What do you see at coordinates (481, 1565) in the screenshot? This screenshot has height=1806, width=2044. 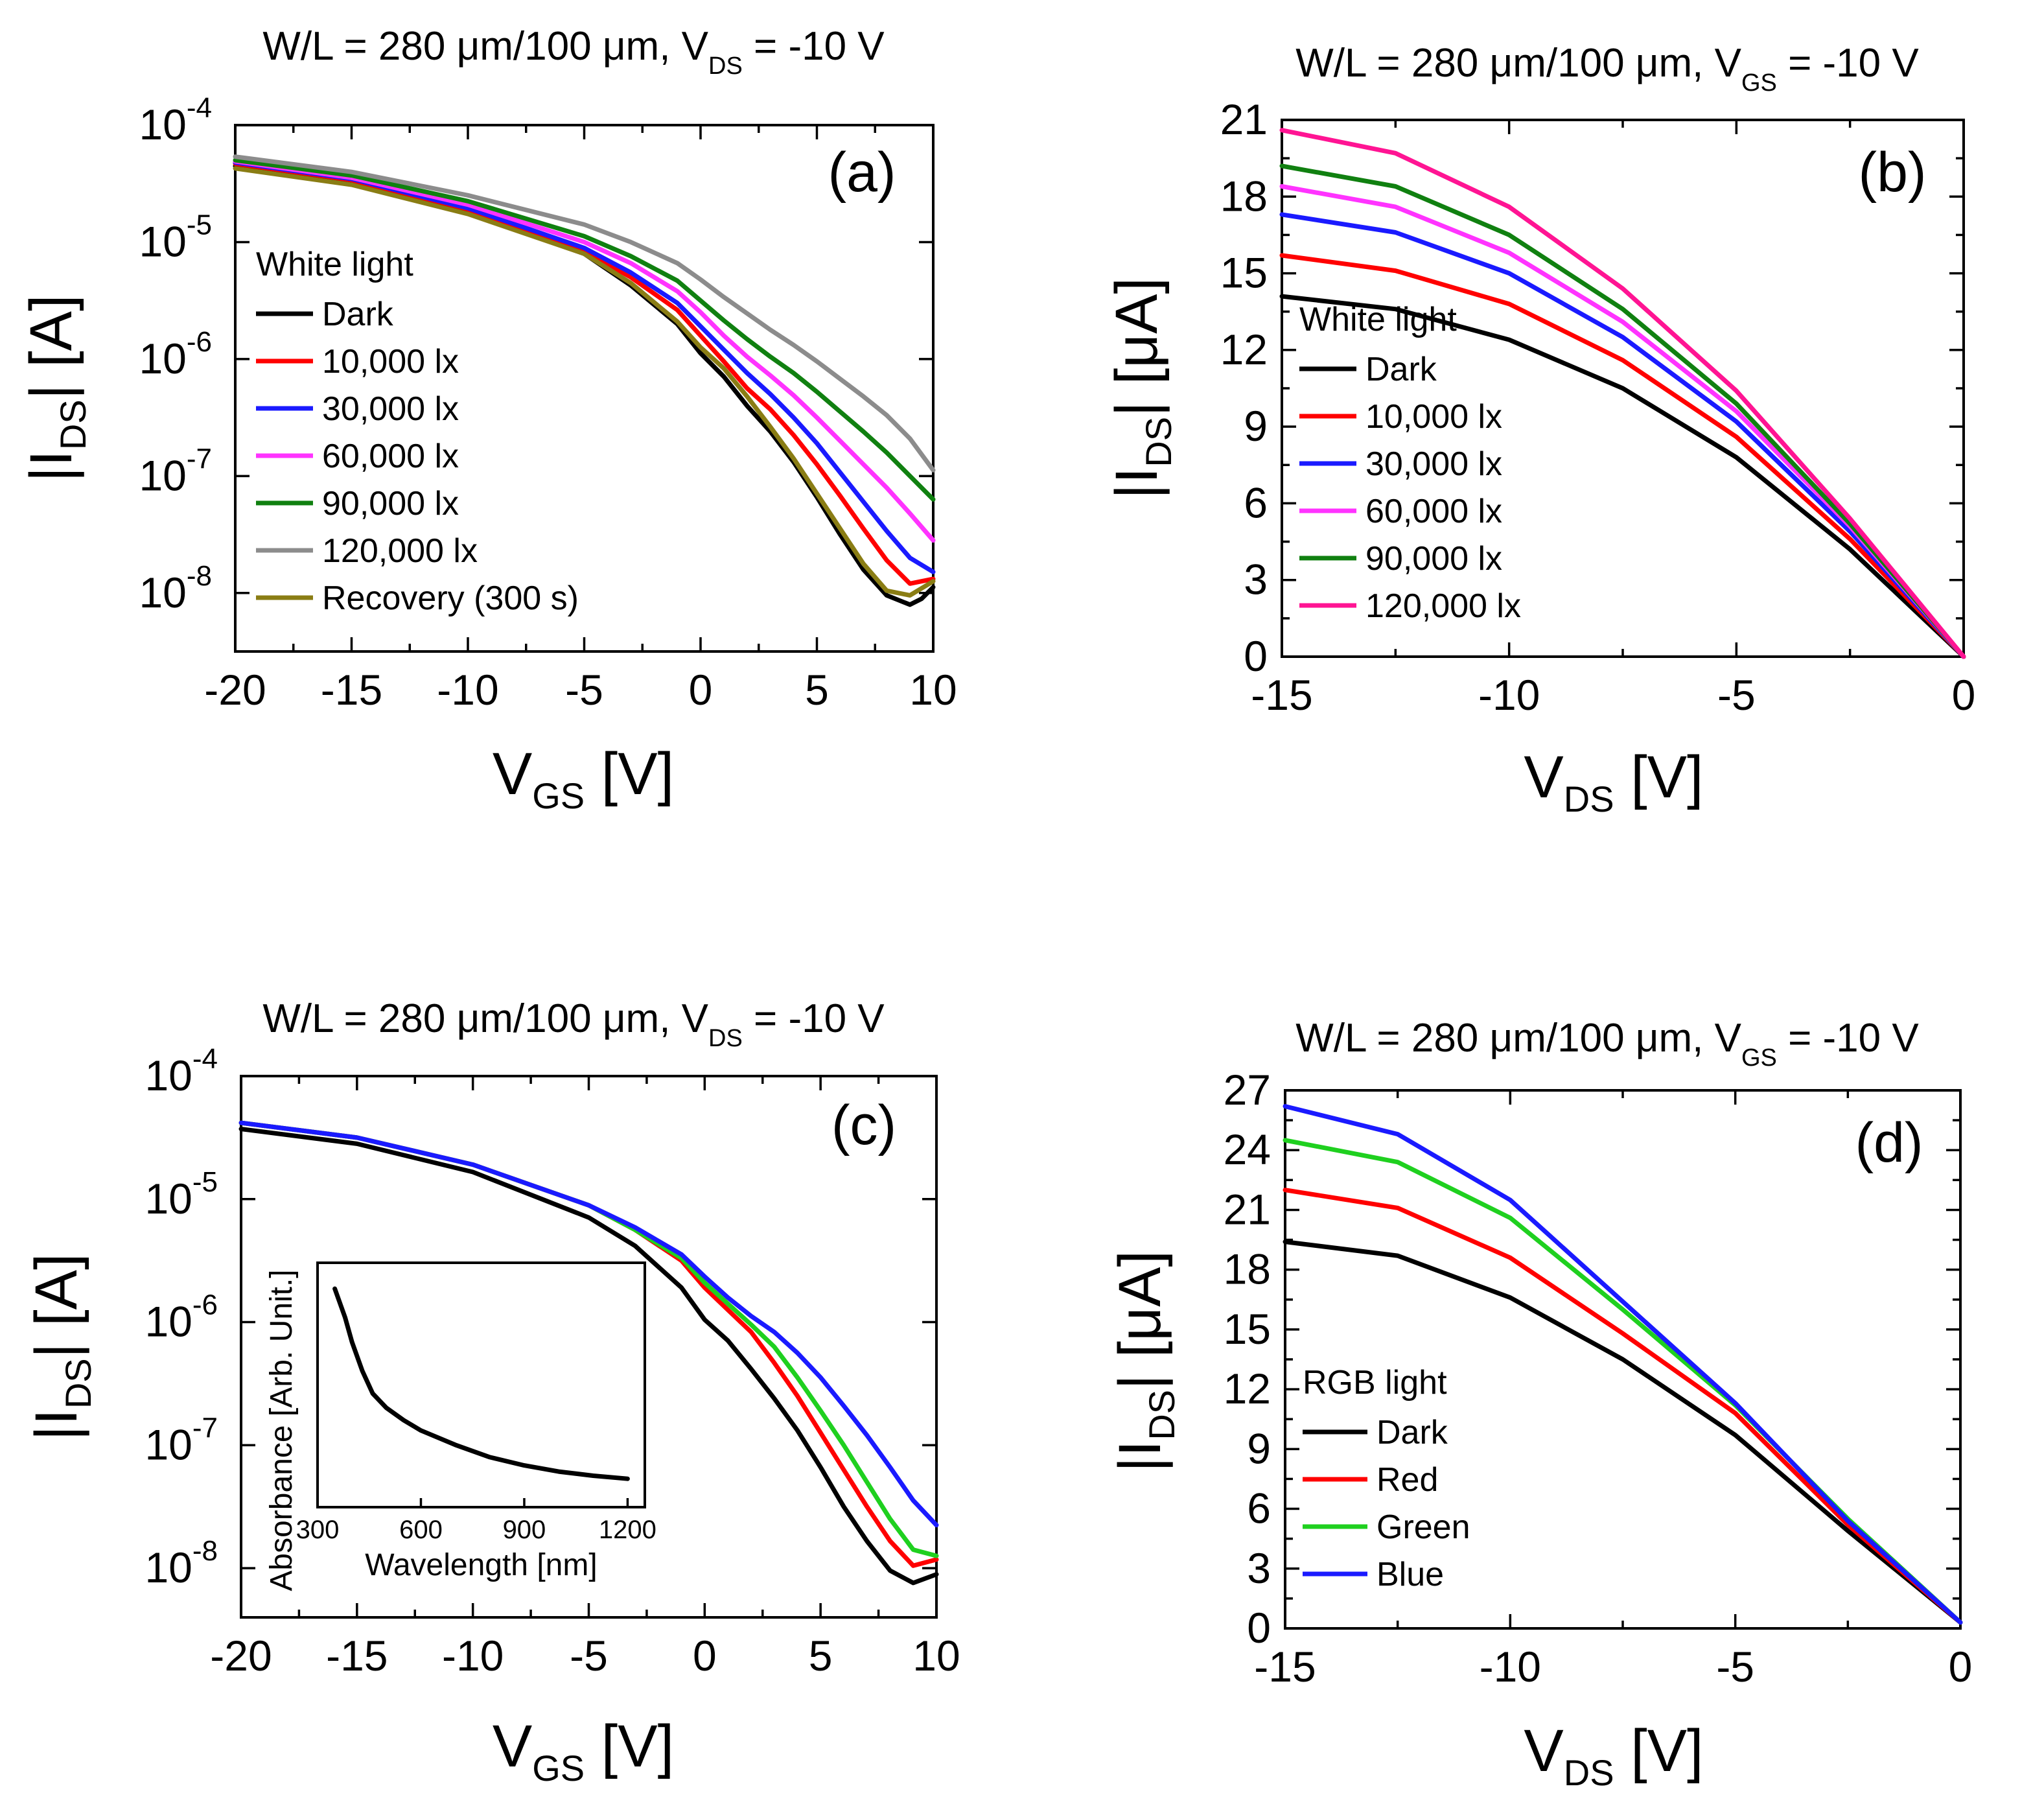 I see `inset-x-label: Wavelength [nm]` at bounding box center [481, 1565].